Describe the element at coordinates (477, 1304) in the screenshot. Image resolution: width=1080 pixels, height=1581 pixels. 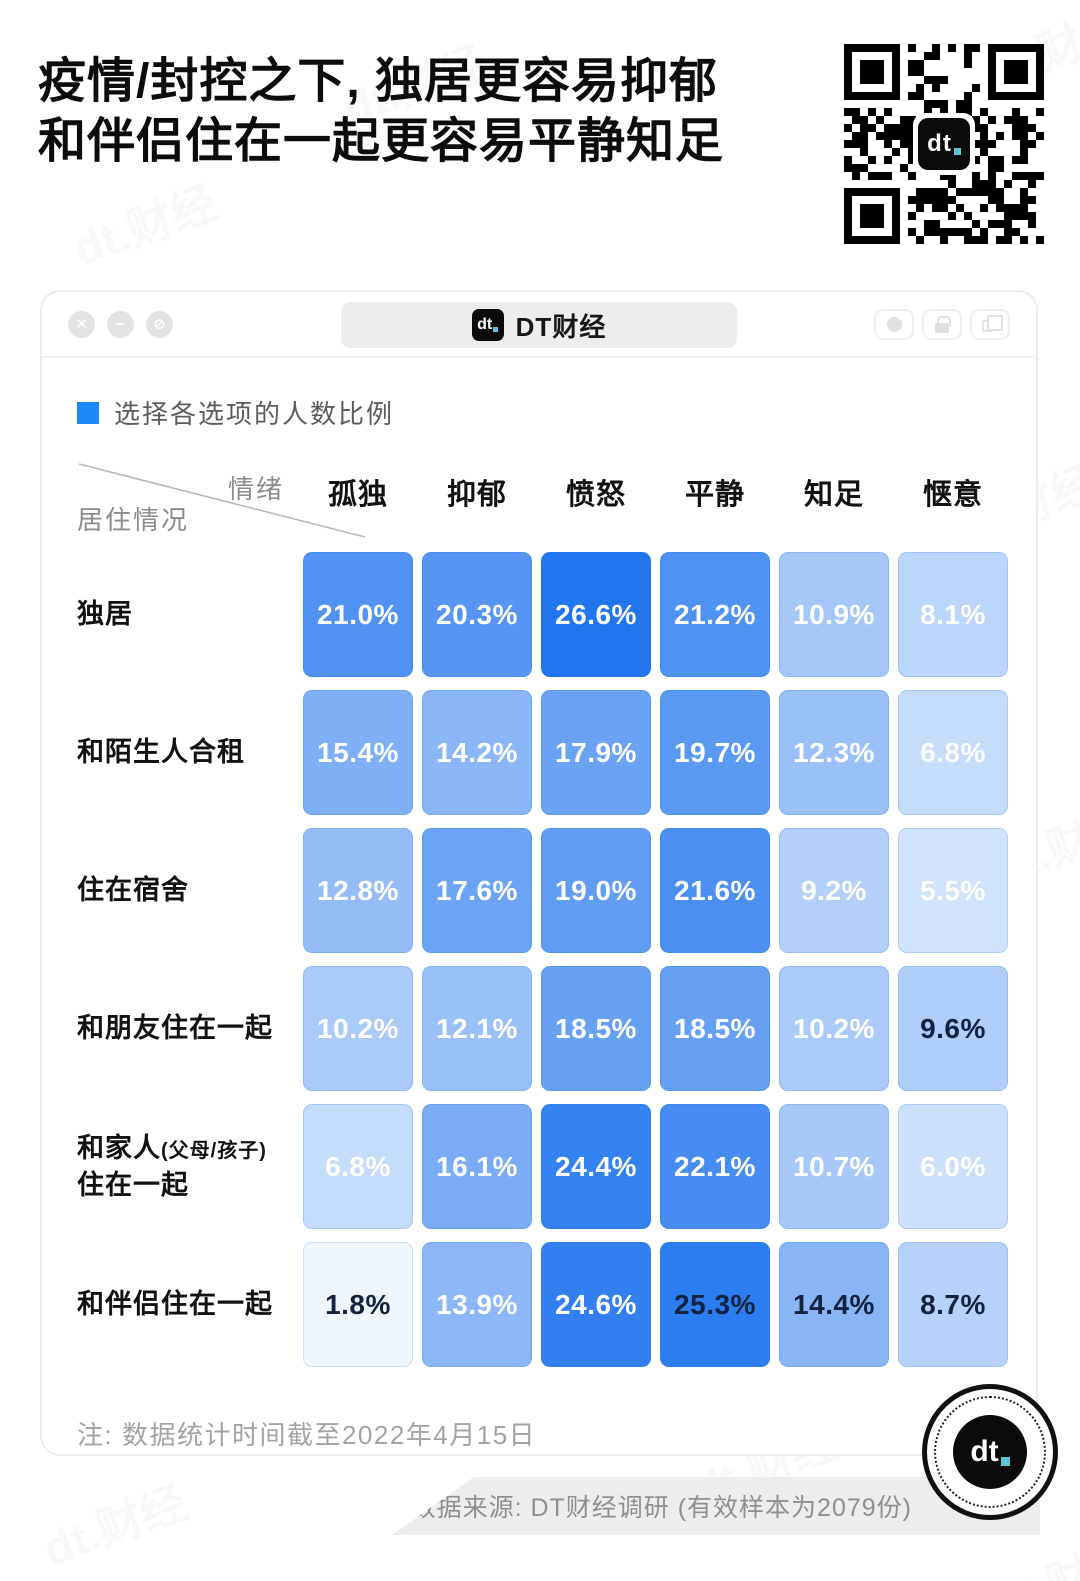
I see `heatmap-cell: 13.9%` at that location.